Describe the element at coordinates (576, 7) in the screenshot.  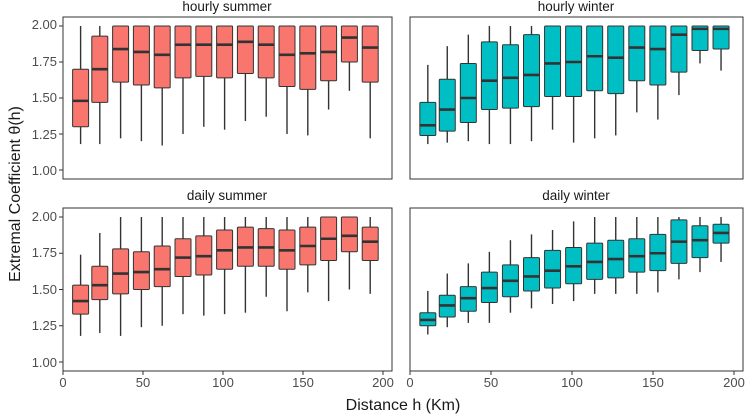
I see `panel-title-hourly-winter: hourly winter` at that location.